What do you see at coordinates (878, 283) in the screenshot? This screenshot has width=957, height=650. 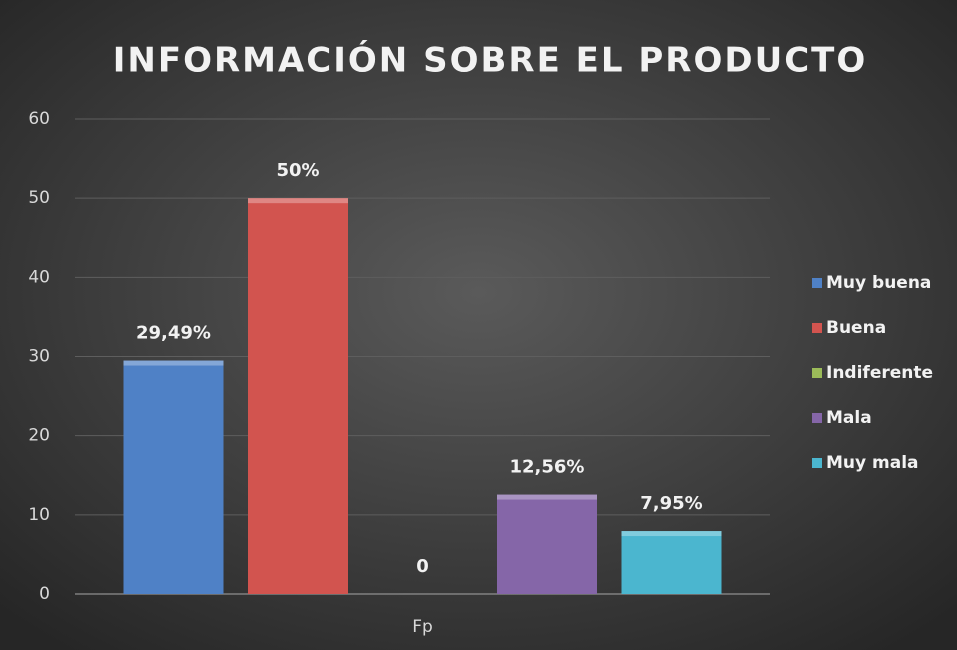 I see `legend-label: Muy buena` at bounding box center [878, 283].